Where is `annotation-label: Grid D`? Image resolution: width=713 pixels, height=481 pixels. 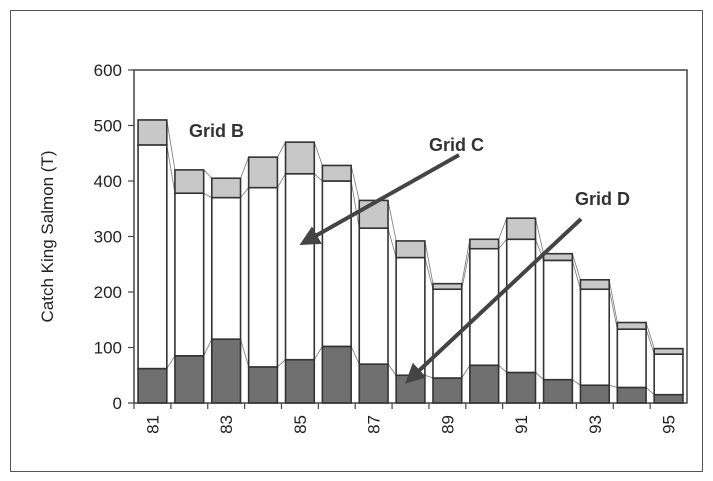
annotation-label: Grid D is located at coordinates (602, 199).